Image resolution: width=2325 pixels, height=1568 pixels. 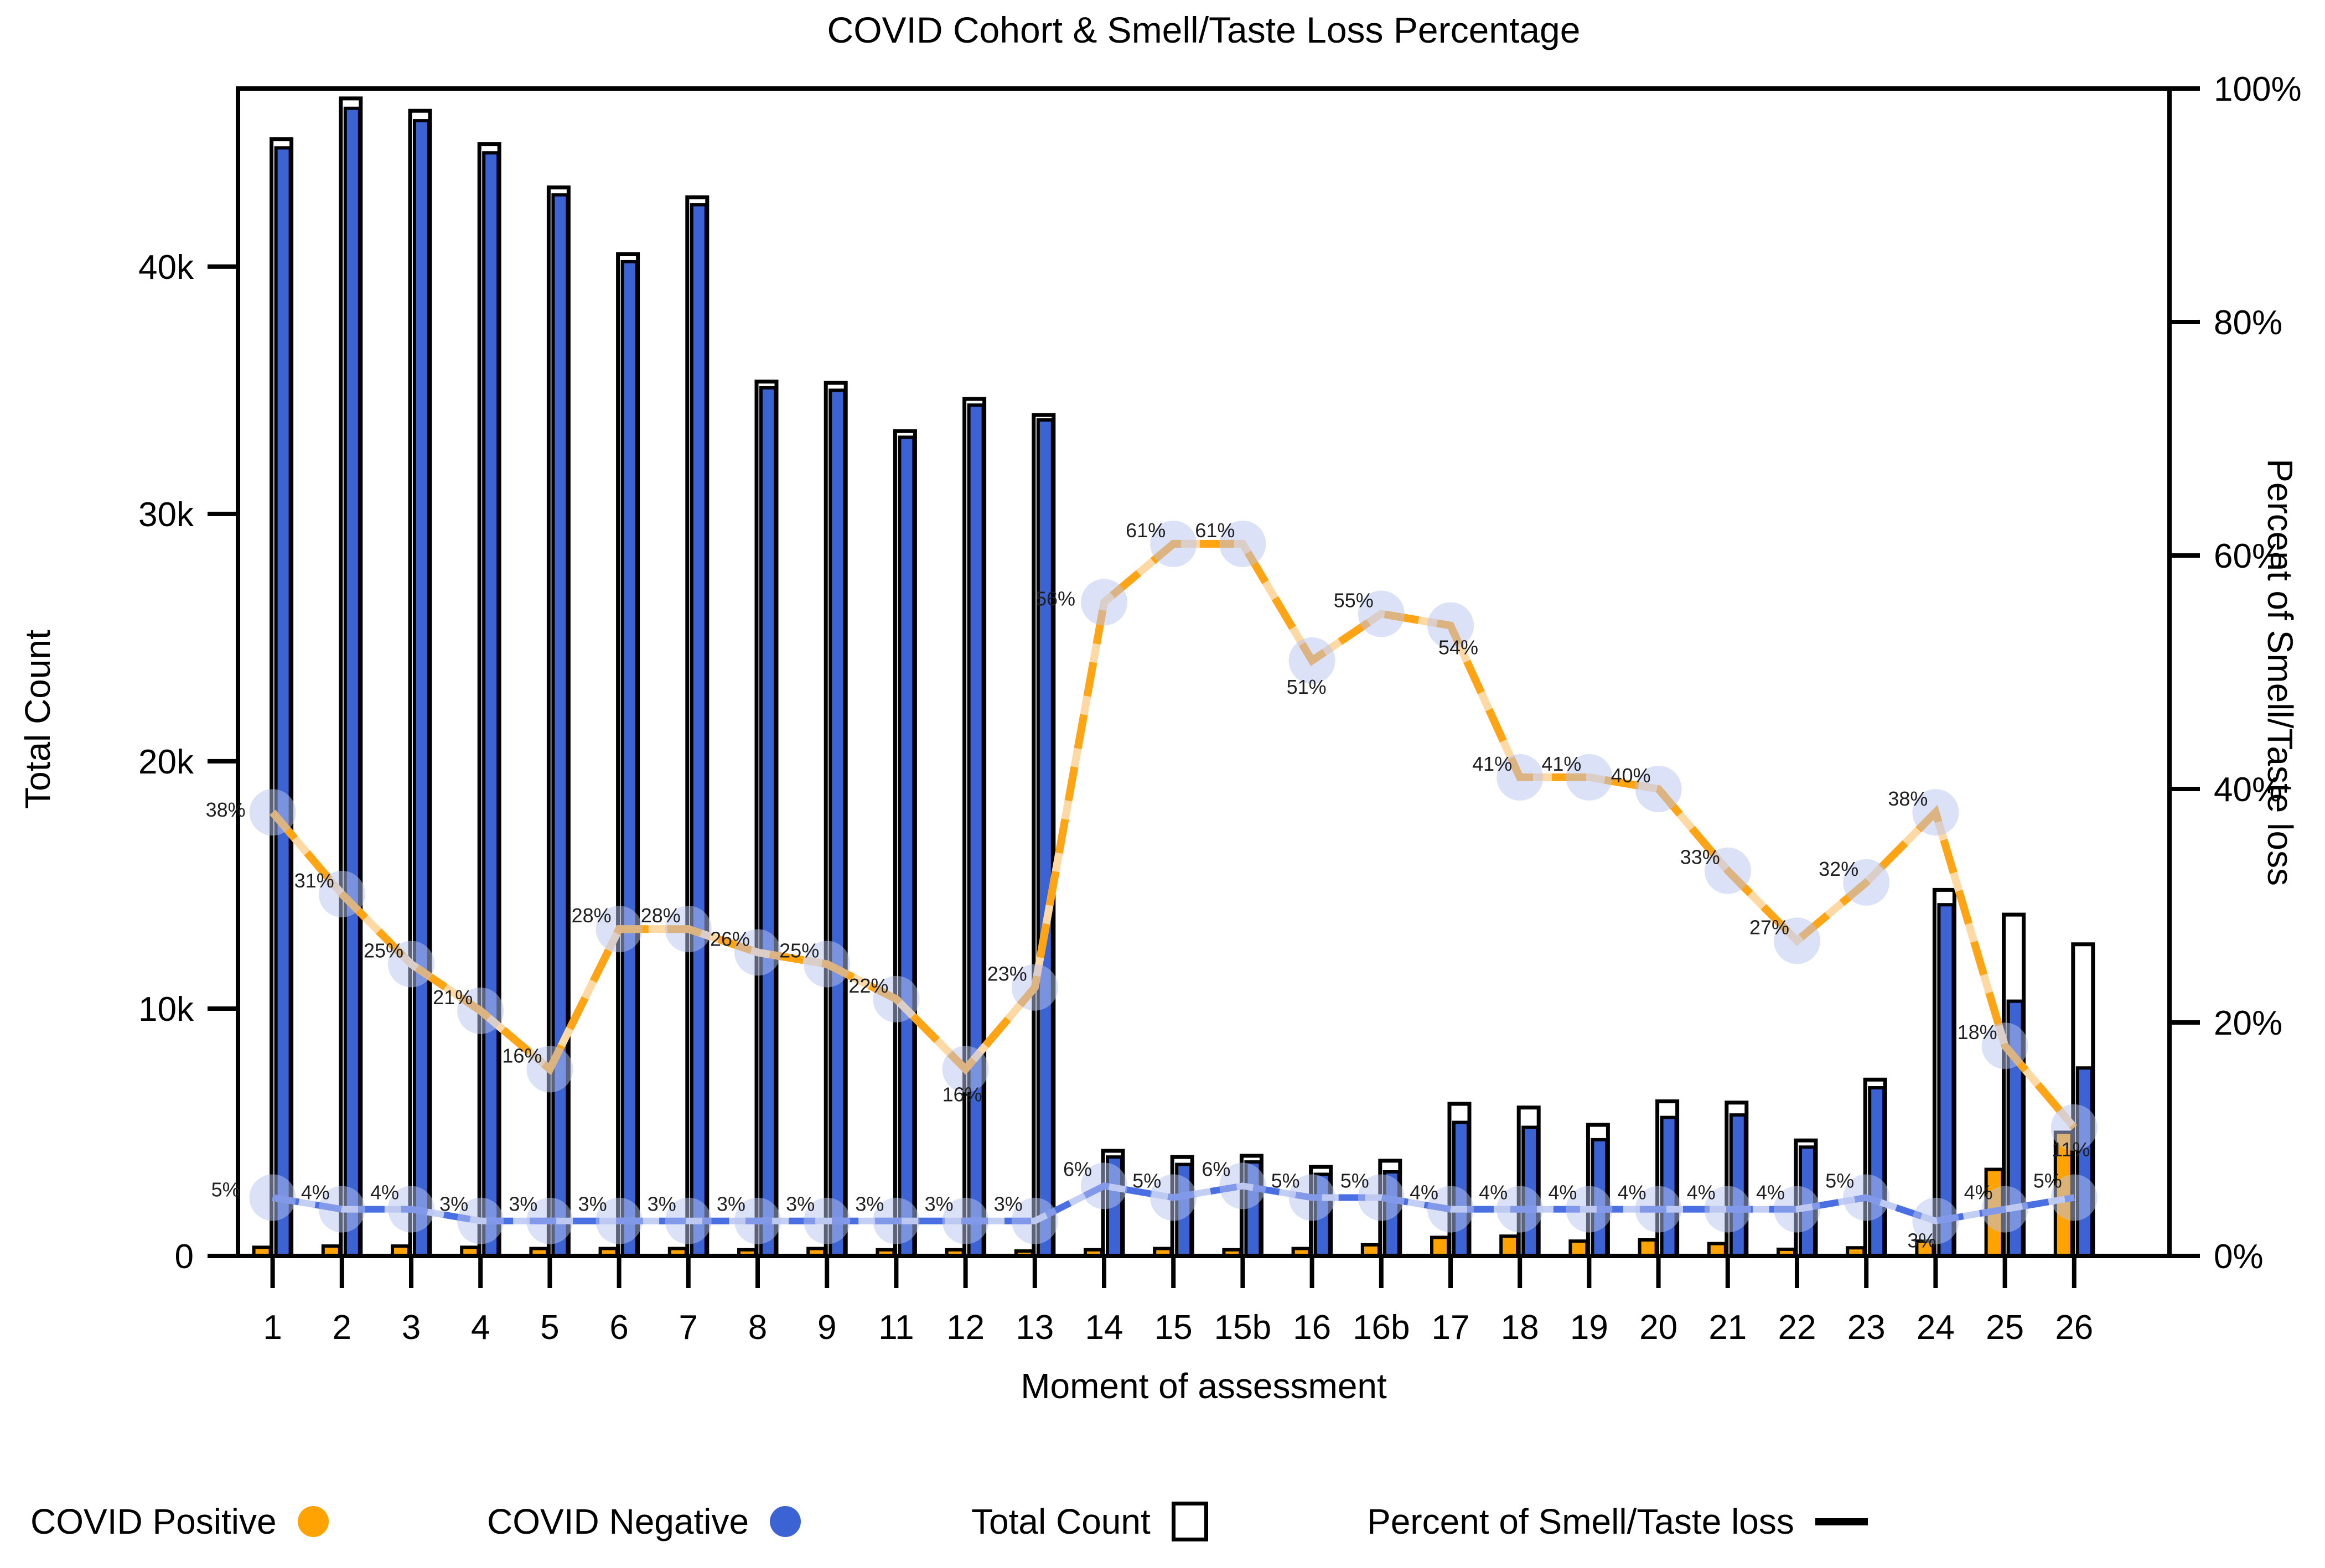 I want to click on y-right-tick-label: 80%, so click(x=2248, y=323).